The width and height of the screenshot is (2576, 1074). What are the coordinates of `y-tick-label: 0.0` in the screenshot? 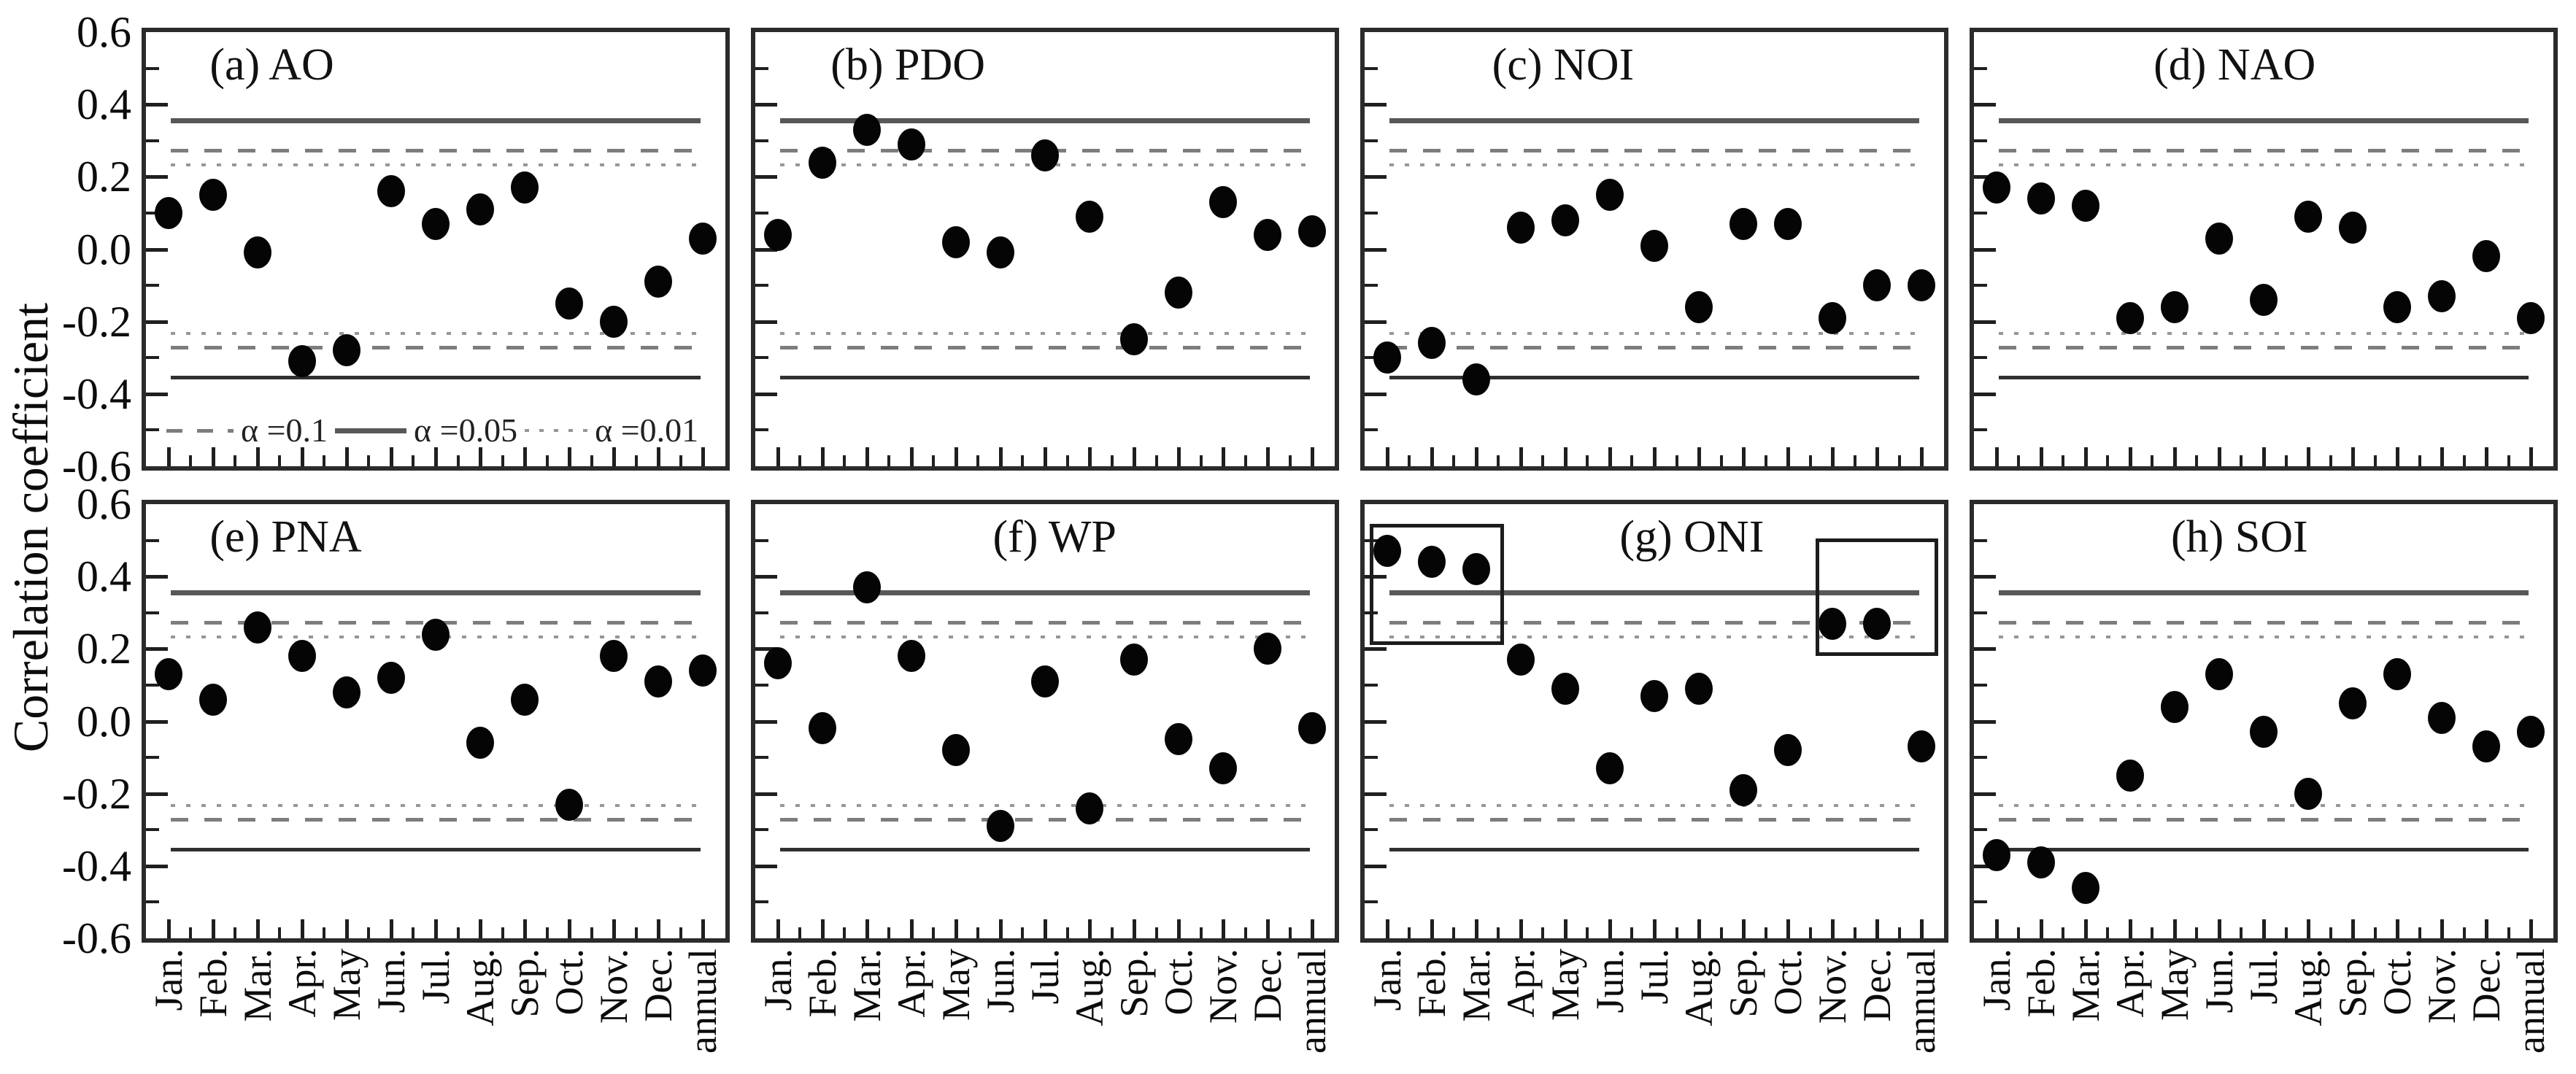 It's located at (104, 722).